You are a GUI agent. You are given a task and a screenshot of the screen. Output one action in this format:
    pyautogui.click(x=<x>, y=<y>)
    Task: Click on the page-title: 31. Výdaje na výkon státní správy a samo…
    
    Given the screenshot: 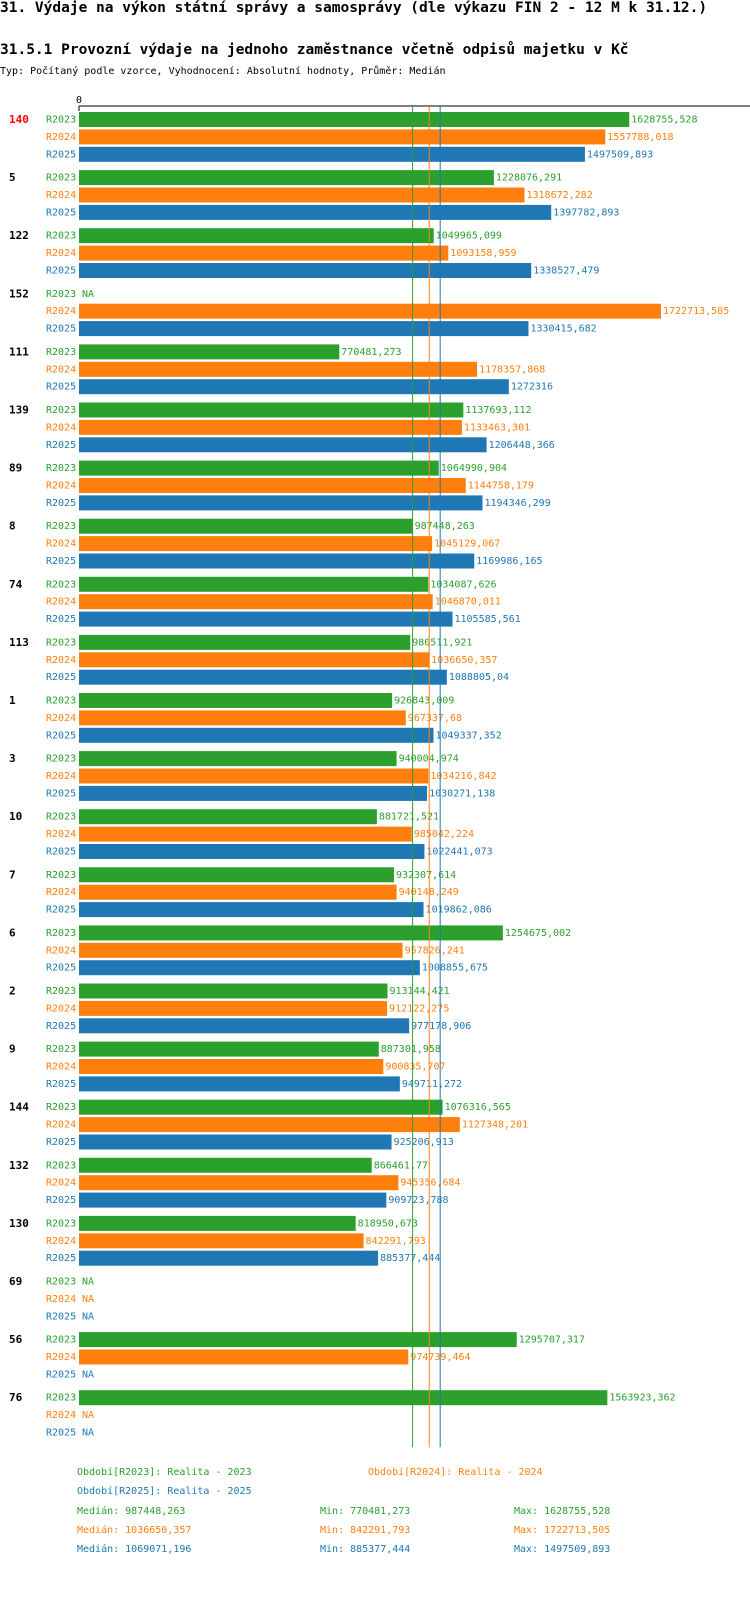 What is the action you would take?
    pyautogui.click(x=354, y=8)
    